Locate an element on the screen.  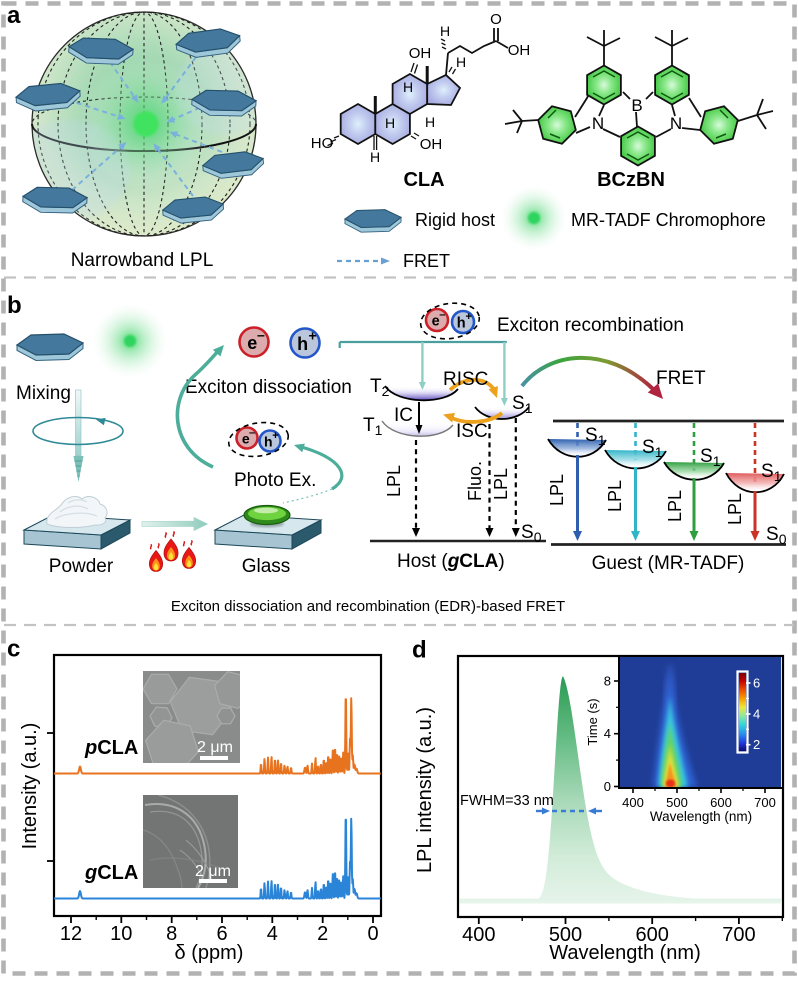
svg-text: gCLA is located at coordinates (111, 873).